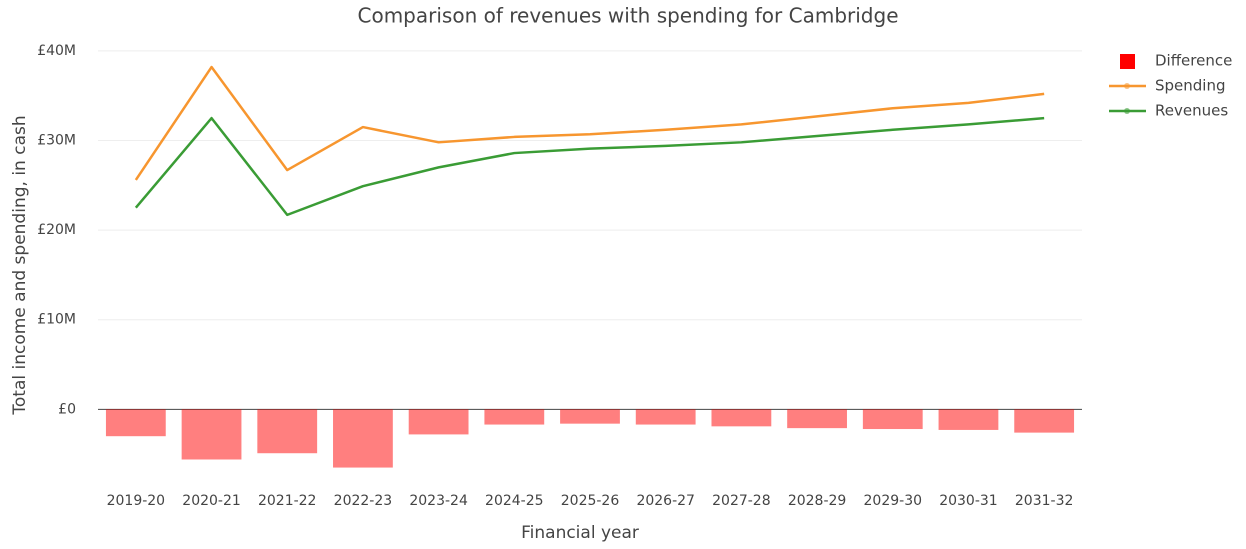 Image resolution: width=1246 pixels, height=549 pixels. What do you see at coordinates (590, 501) in the screenshot?
I see `x-tick-label: 2025-26` at bounding box center [590, 501].